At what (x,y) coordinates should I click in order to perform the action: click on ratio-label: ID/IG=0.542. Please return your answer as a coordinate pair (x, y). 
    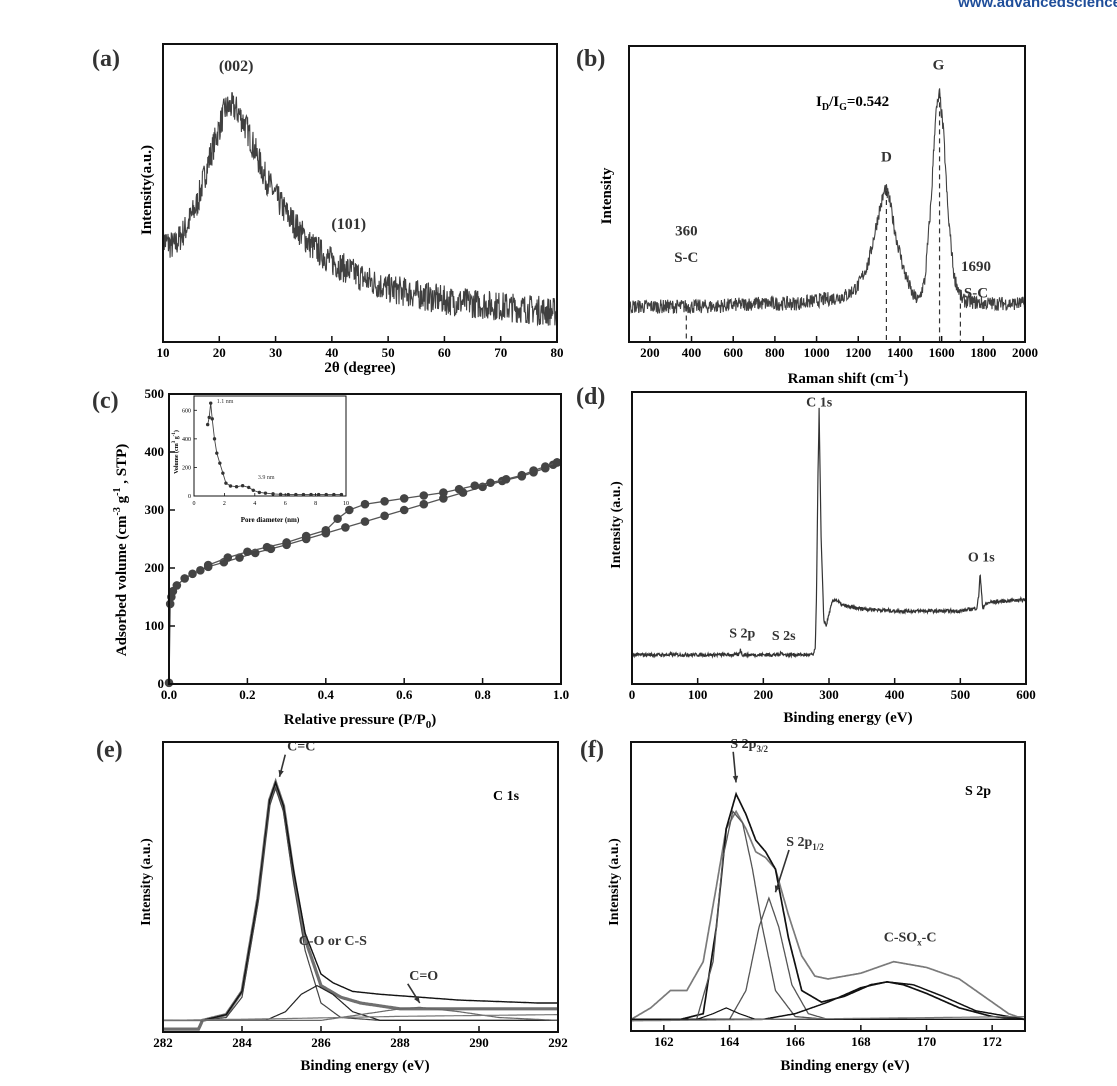
    Looking at the image, I should click on (852, 103).